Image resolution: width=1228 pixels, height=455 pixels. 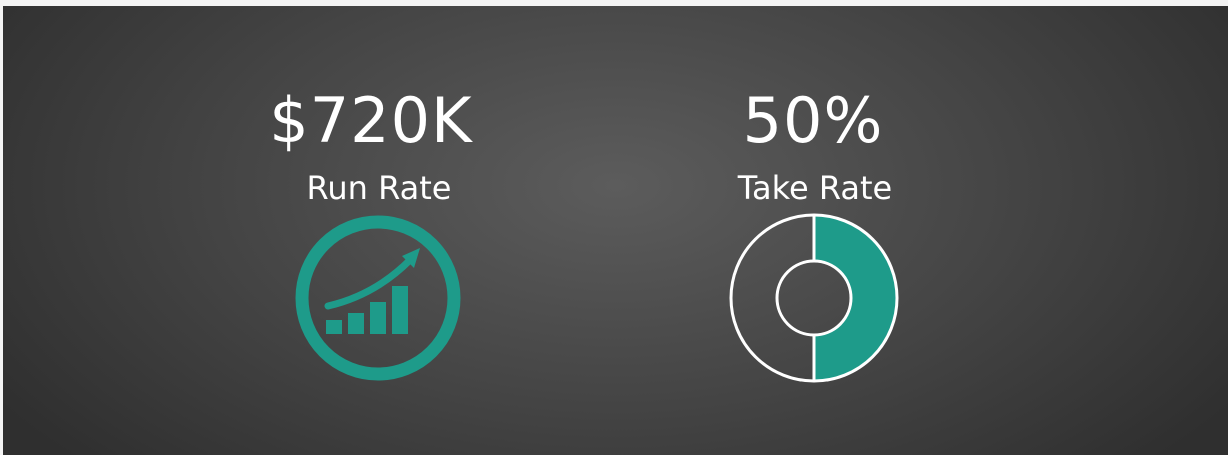 I want to click on metric-value: $720K, so click(x=371, y=120).